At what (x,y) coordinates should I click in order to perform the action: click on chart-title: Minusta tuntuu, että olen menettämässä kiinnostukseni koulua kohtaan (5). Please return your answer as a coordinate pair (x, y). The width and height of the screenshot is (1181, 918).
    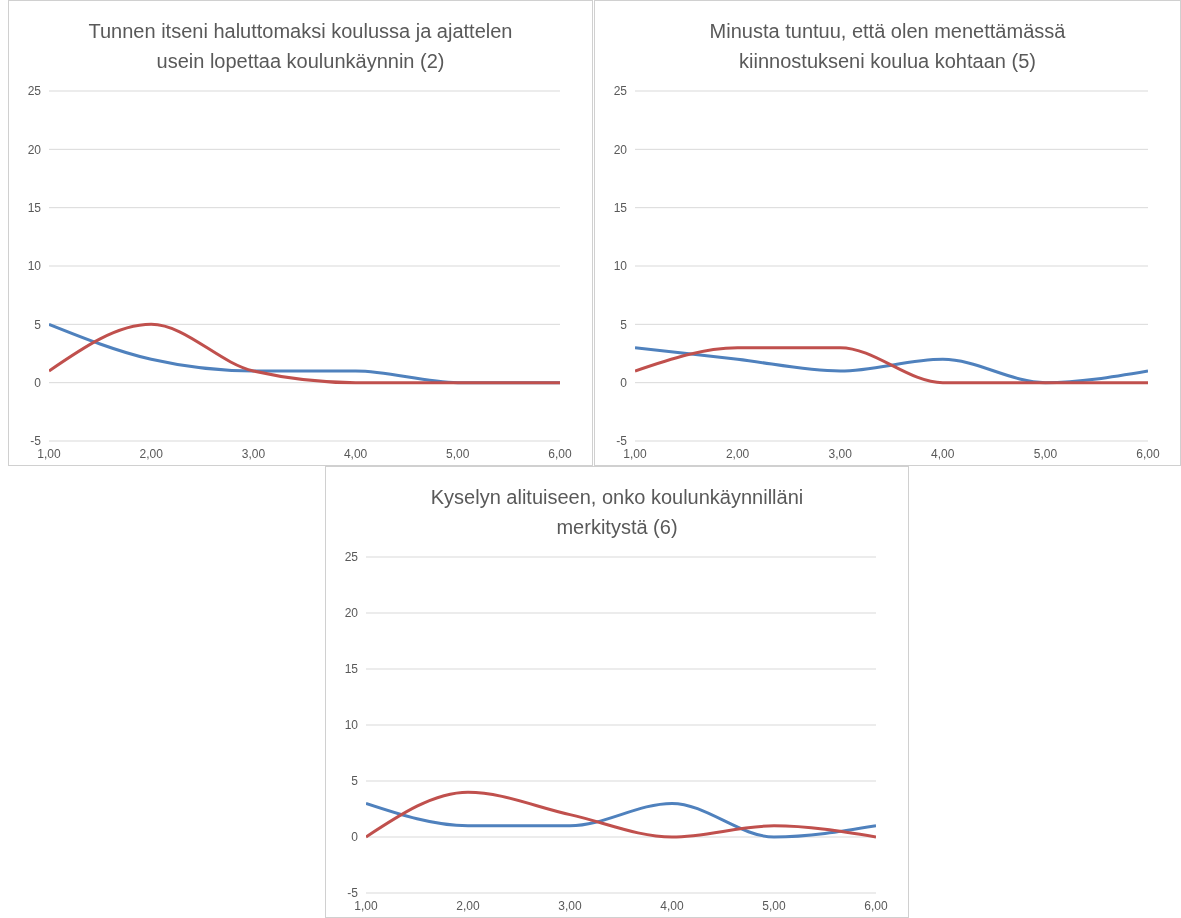
    Looking at the image, I should click on (887, 46).